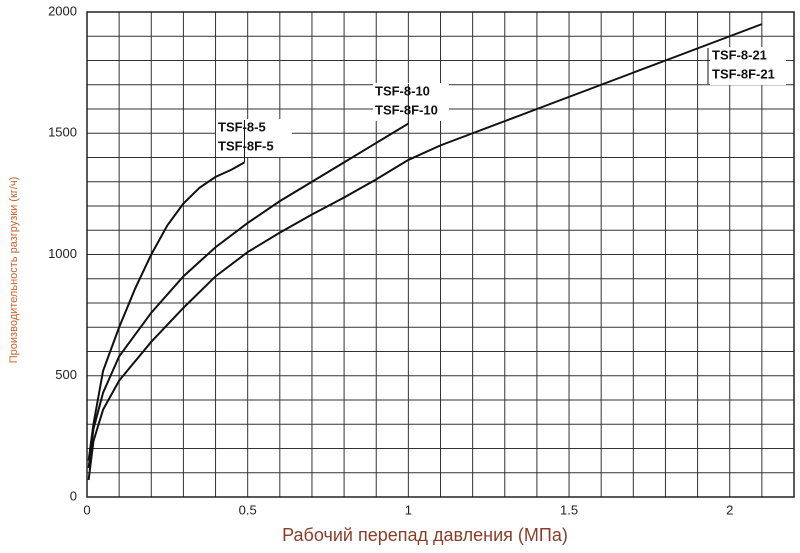 The width and height of the screenshot is (800, 553). What do you see at coordinates (62, 10) in the screenshot?
I see `y-tick-label: 2000` at bounding box center [62, 10].